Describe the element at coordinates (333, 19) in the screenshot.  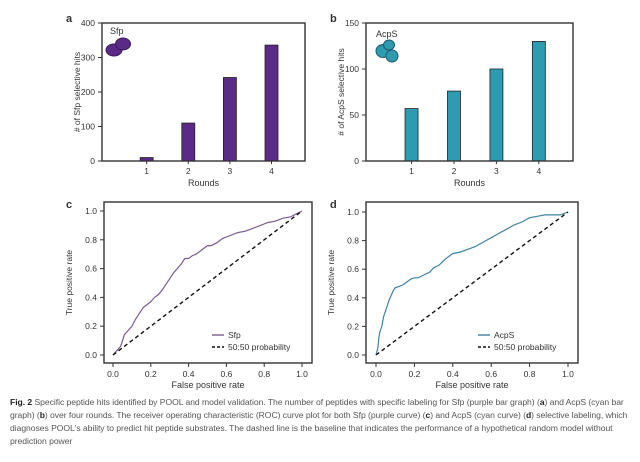
I see `panel-label-b: b` at that location.